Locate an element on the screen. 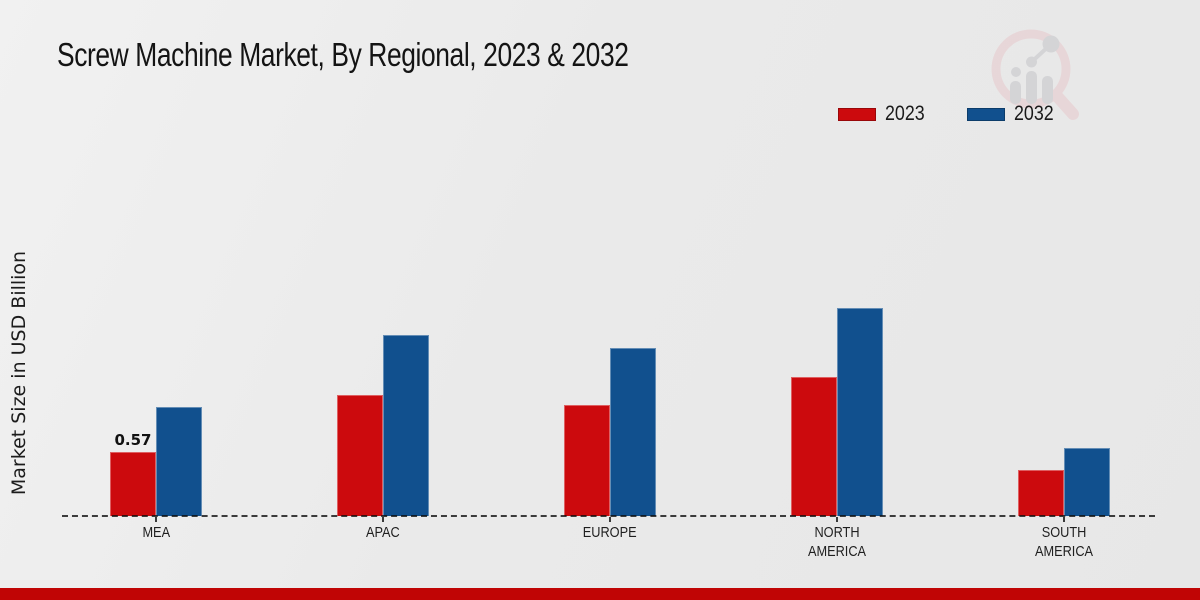 Image resolution: width=1200 pixels, height=600 pixels. bar-2023-mea is located at coordinates (133, 484).